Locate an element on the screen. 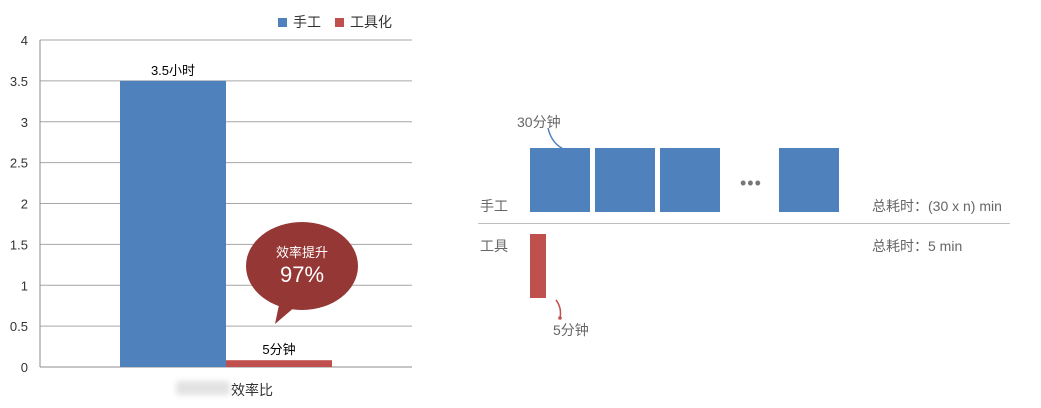  manual-total: 总耗时：(30 x n) min is located at coordinates (937, 206).